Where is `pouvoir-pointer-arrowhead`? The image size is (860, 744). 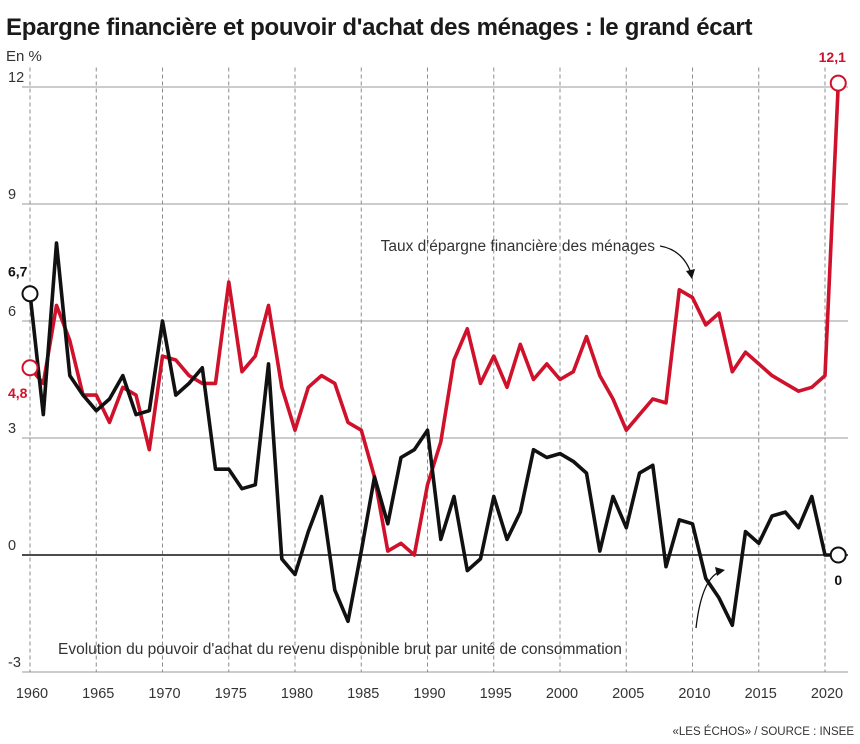 pouvoir-pointer-arrowhead is located at coordinates (720, 571).